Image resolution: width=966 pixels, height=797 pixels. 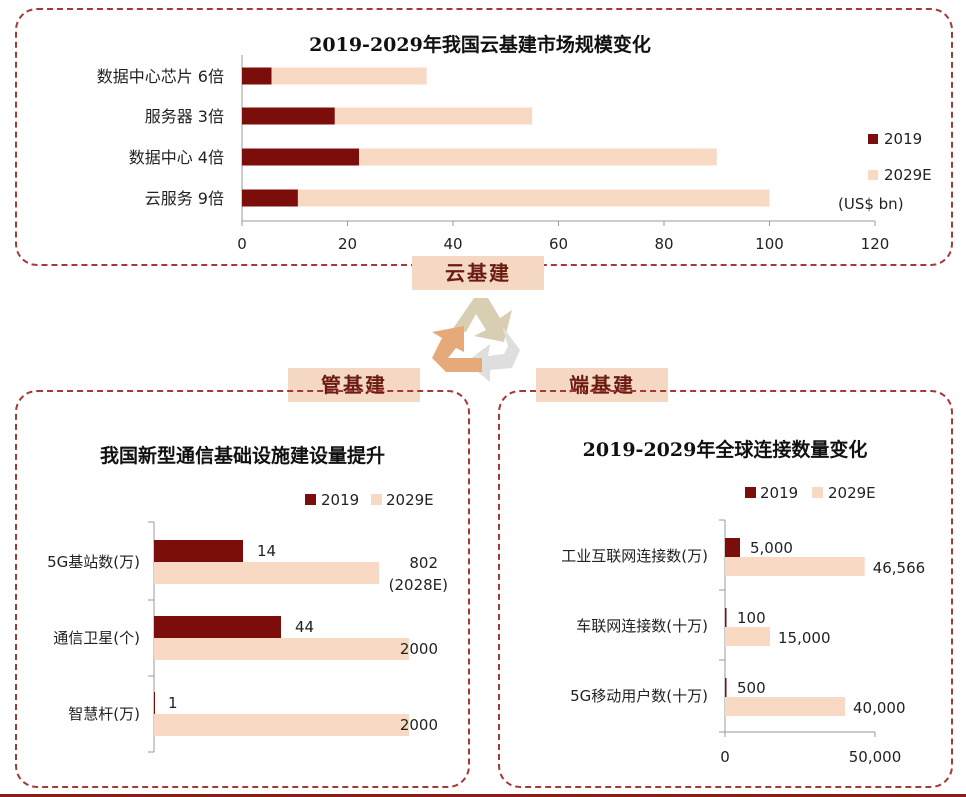 What do you see at coordinates (558, 244) in the screenshot?
I see `cloud-x-tick-label: 60` at bounding box center [558, 244].